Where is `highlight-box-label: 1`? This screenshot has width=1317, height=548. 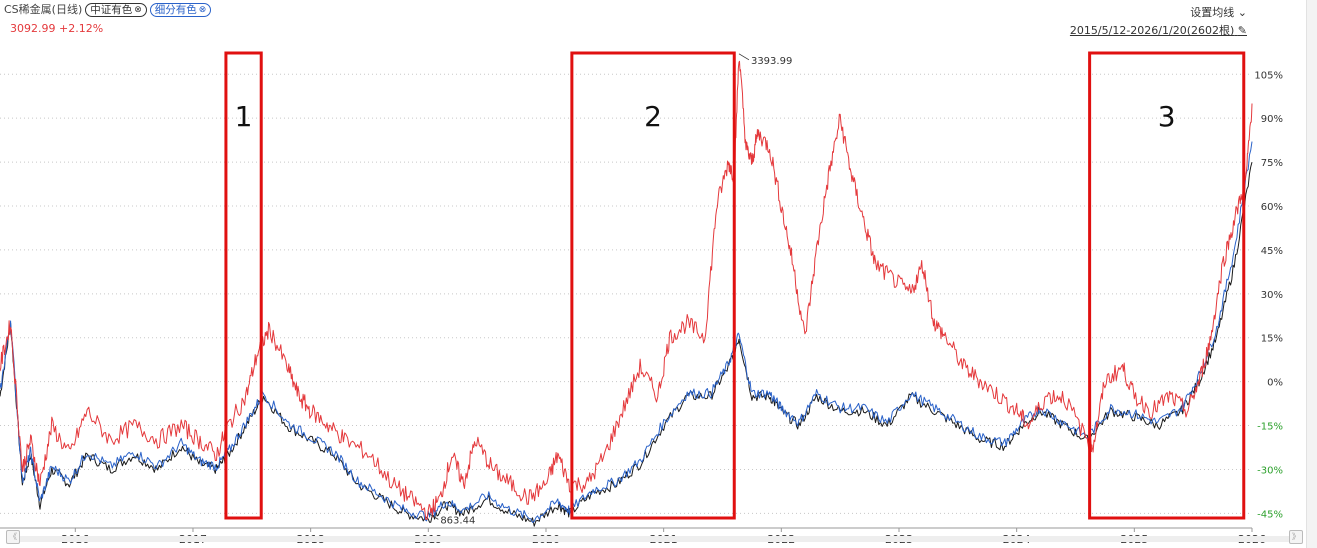
highlight-box-label: 1 is located at coordinates (244, 116).